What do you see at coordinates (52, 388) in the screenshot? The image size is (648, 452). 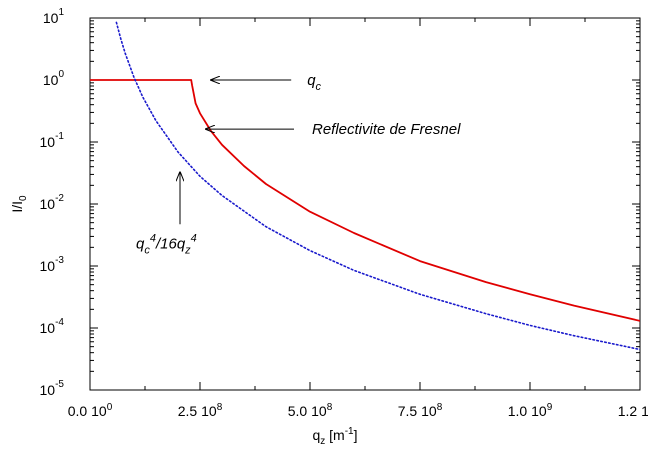 I see `y-tick-label: 10⁻⁵` at bounding box center [52, 388].